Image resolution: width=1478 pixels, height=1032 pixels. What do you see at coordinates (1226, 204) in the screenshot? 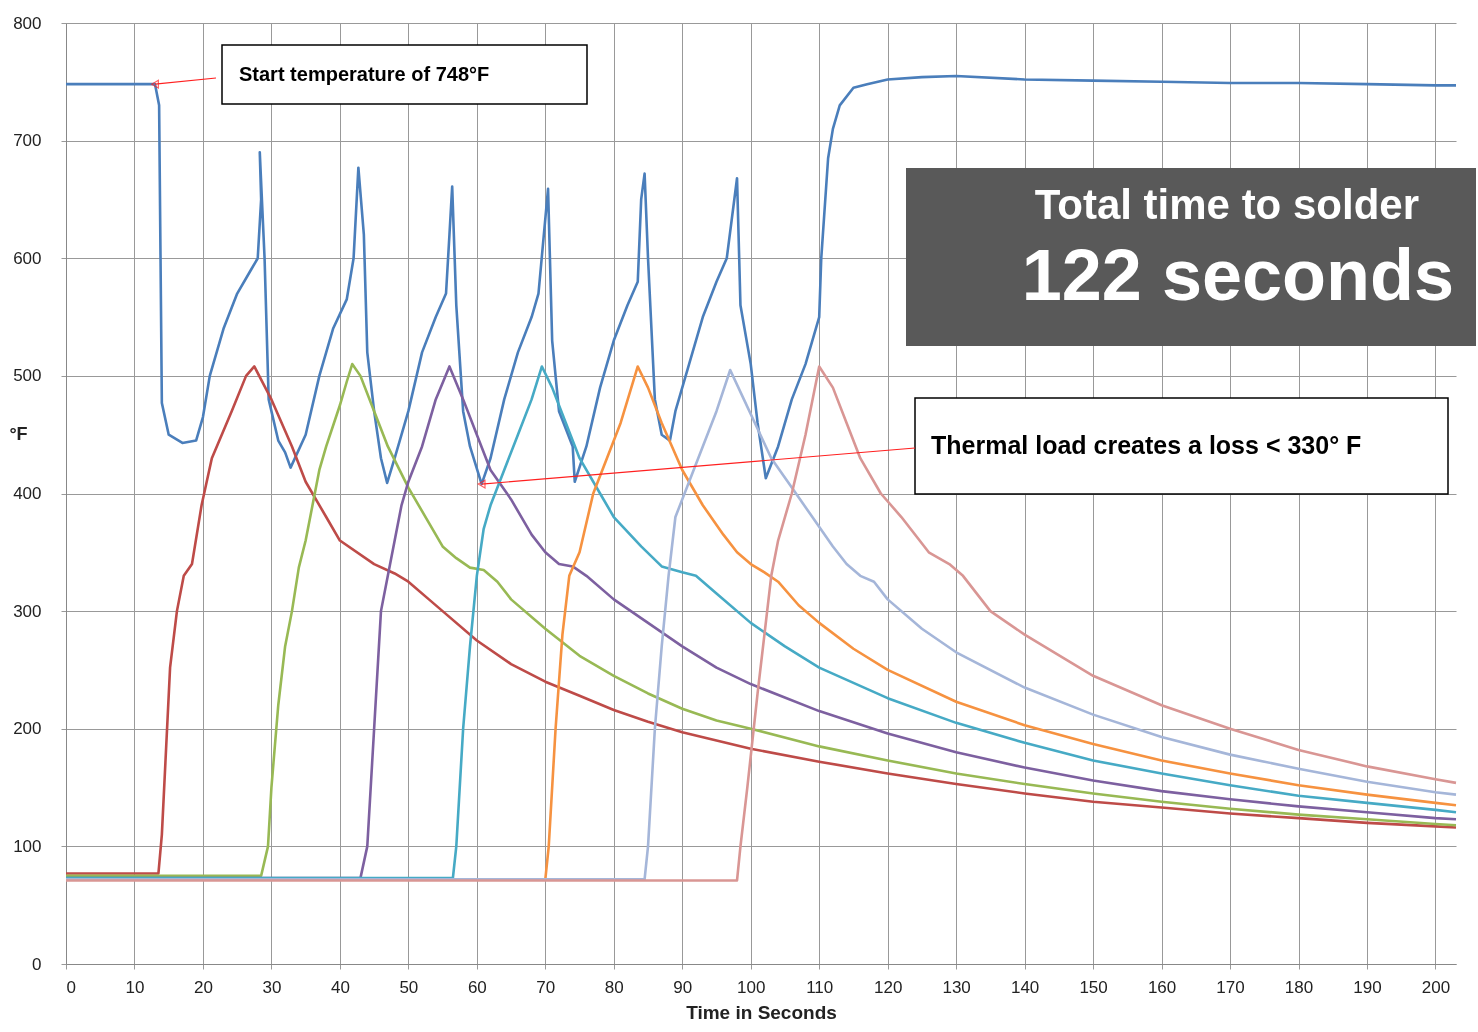
I see `annotation: Total time to solder` at bounding box center [1226, 204].